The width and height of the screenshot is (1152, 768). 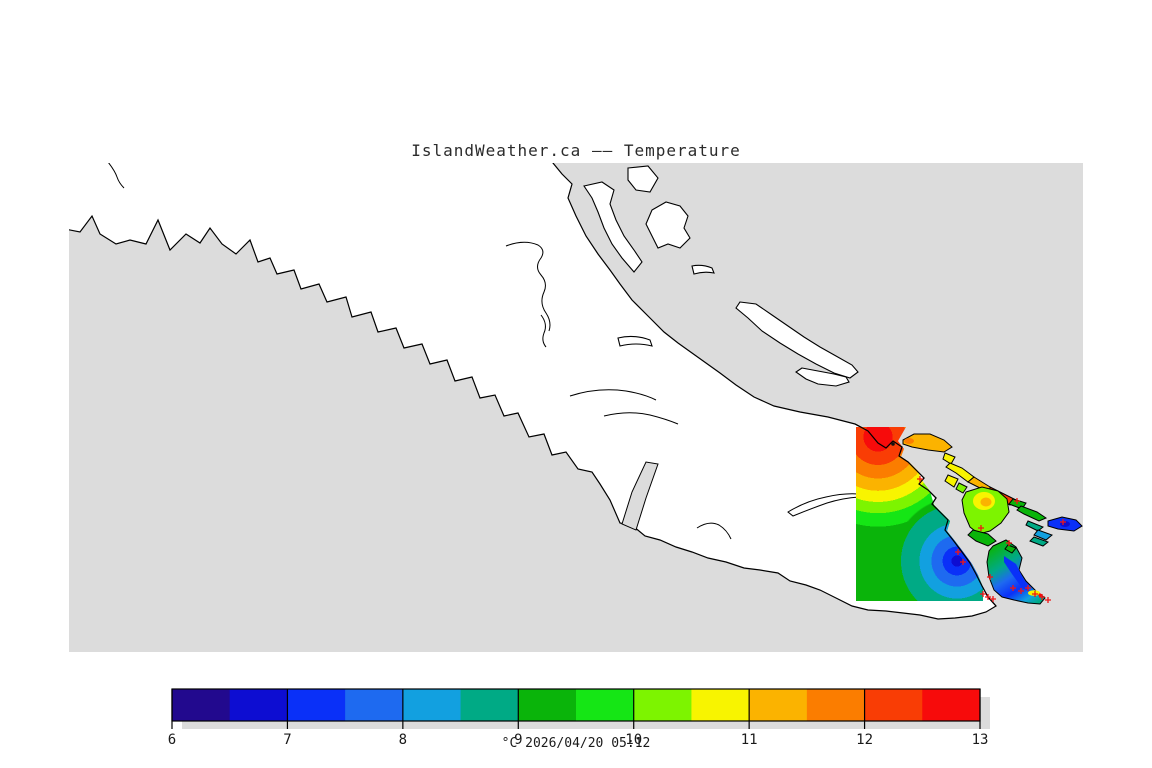 I want to click on island-hornby, so click(x=668, y=225).